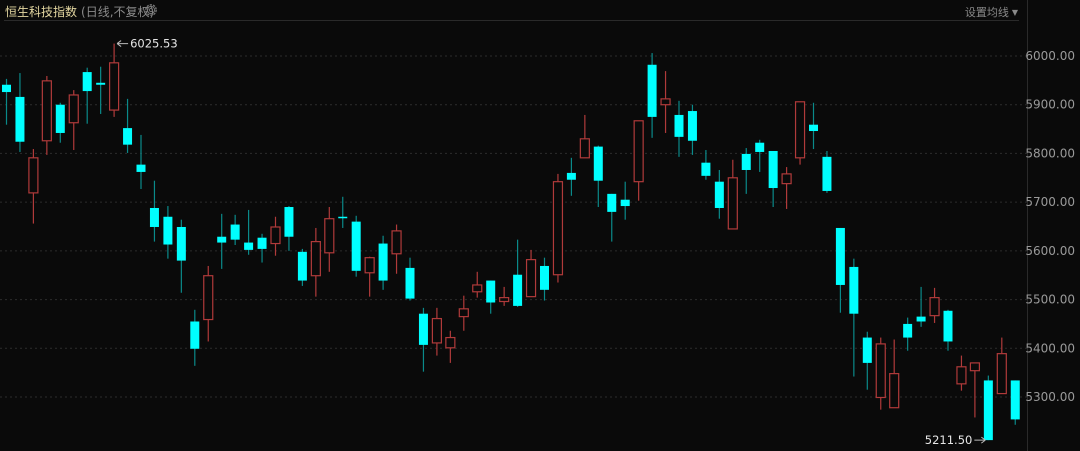 This screenshot has width=1080, height=451. I want to click on max-price-label: 6025.53, so click(154, 44).